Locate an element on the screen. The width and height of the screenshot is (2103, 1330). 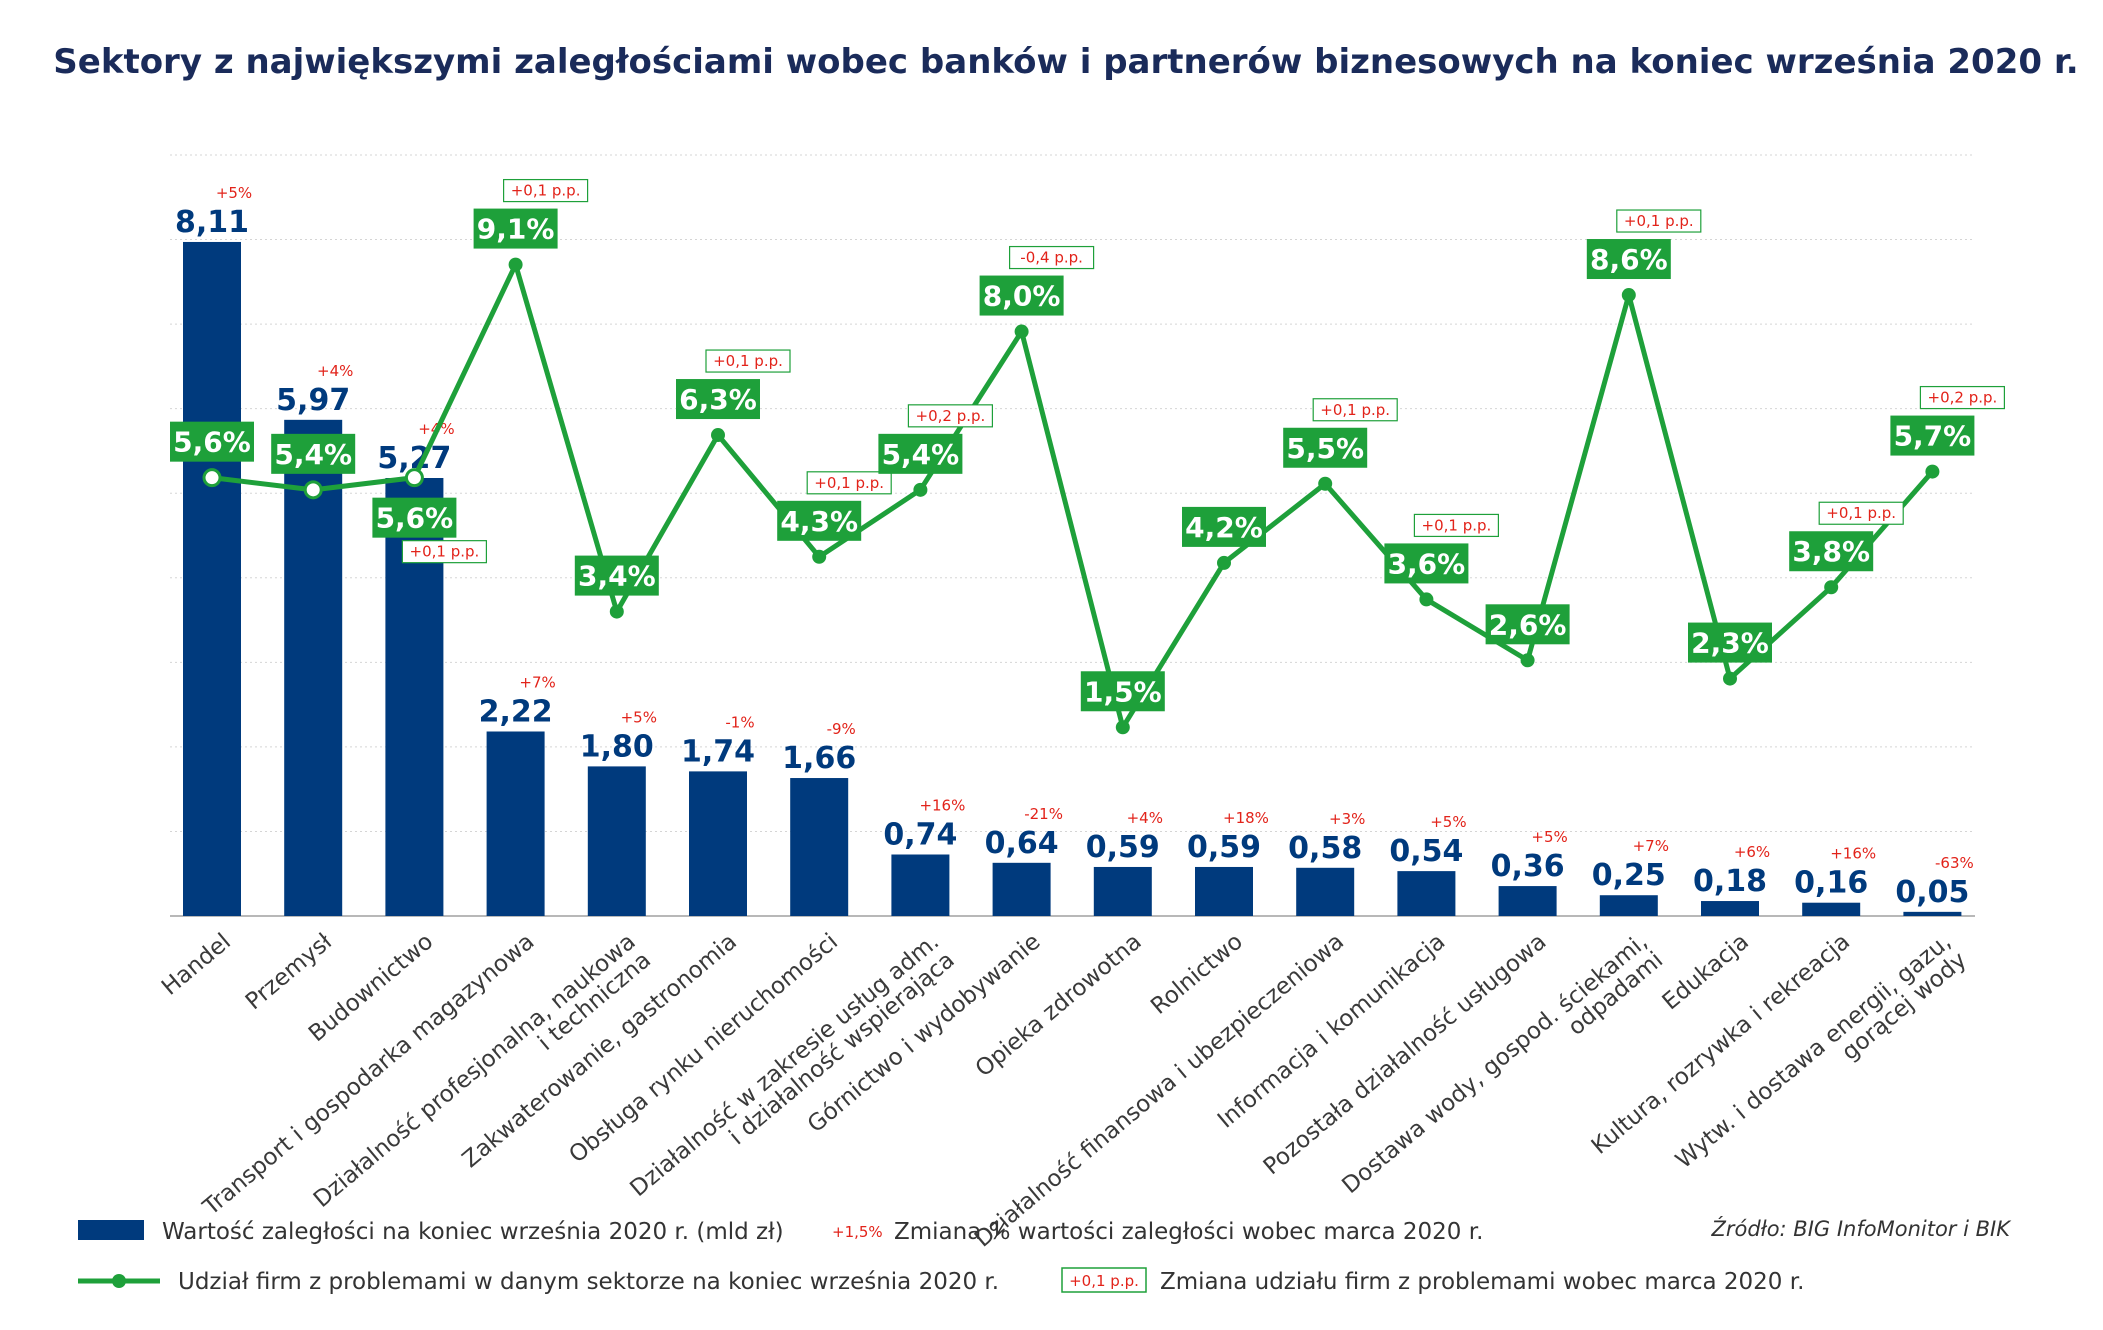
bar-value-label: 2,22 is located at coordinates (516, 711).